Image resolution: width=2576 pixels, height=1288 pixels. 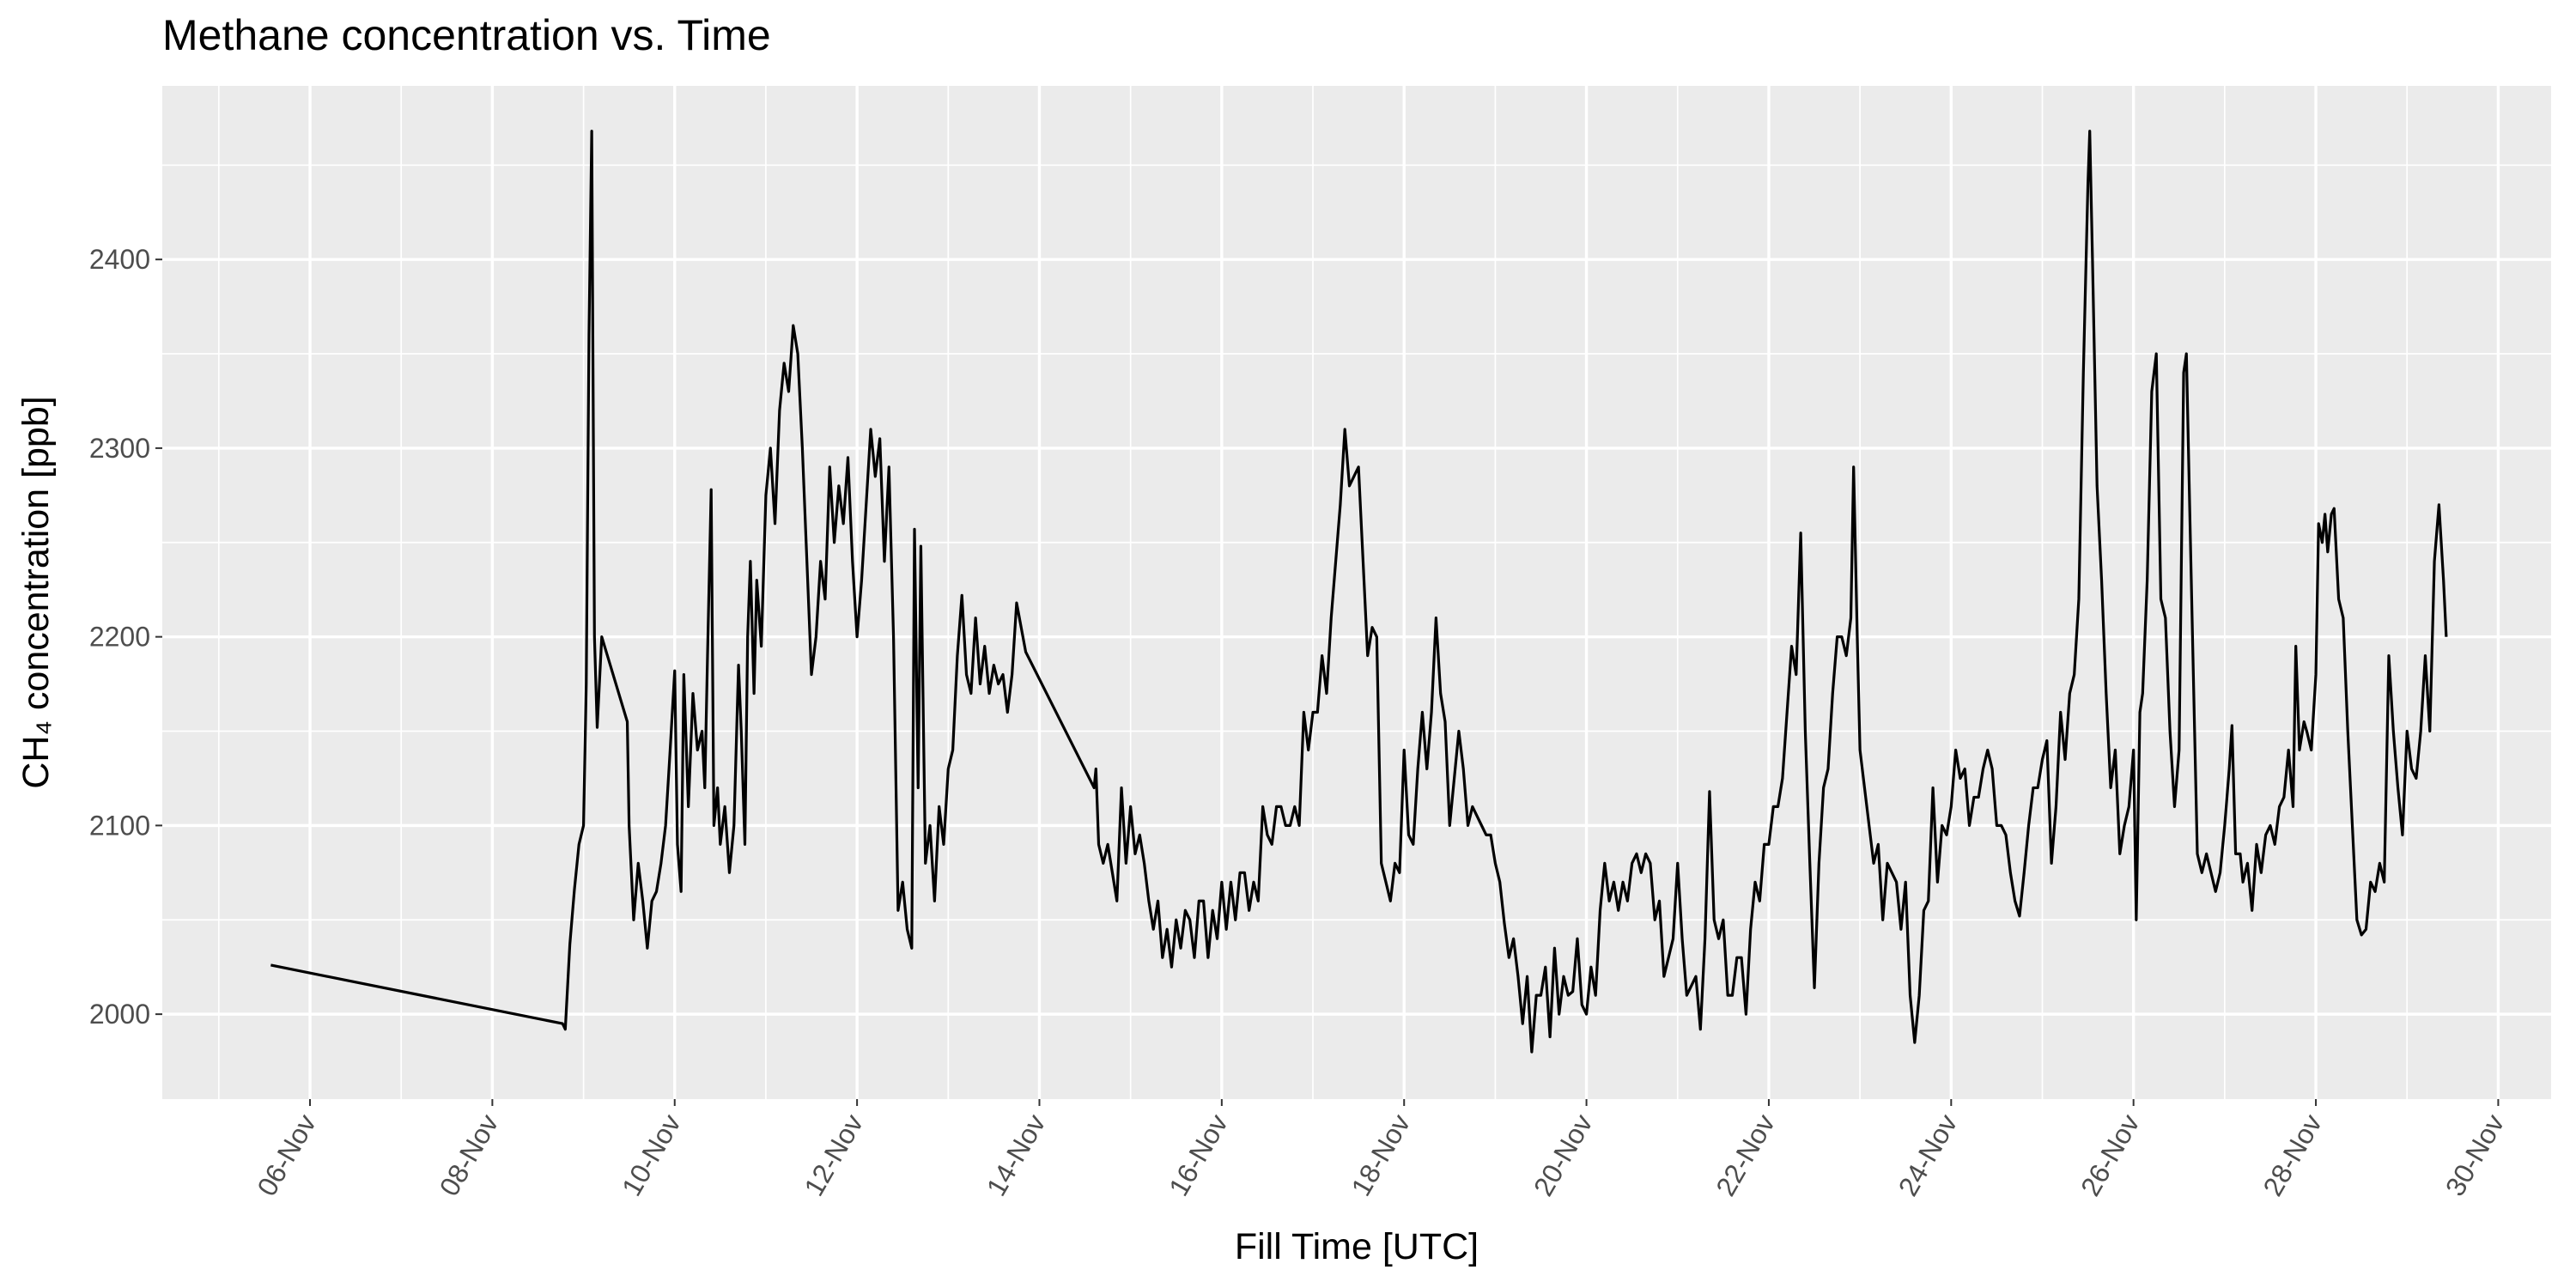 I want to click on chart-title: Methane concentration vs. Time, so click(x=466, y=35).